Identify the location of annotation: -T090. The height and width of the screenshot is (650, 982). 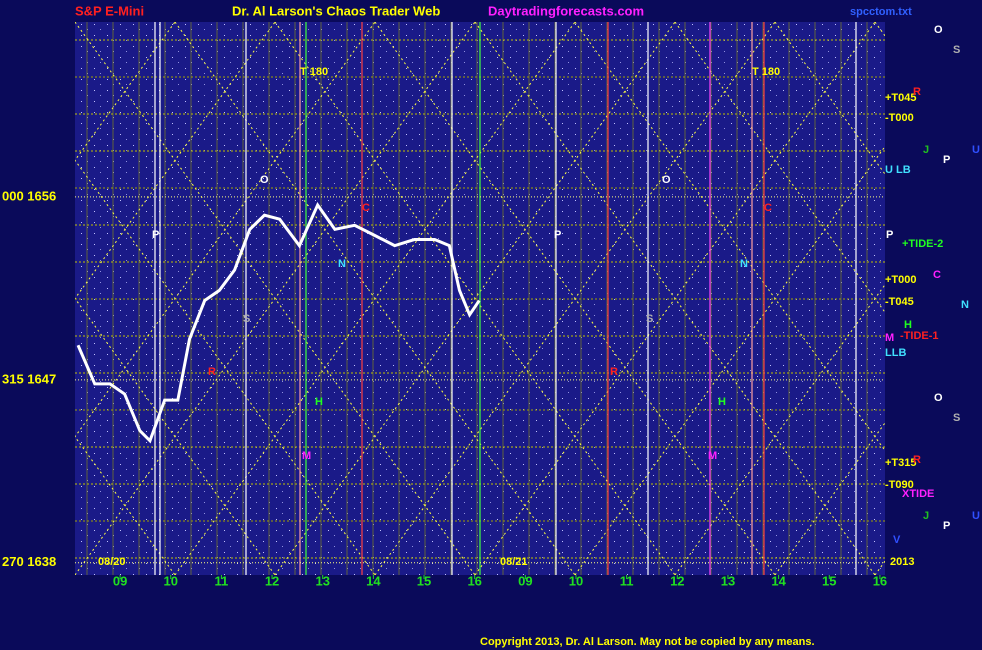
(899, 485).